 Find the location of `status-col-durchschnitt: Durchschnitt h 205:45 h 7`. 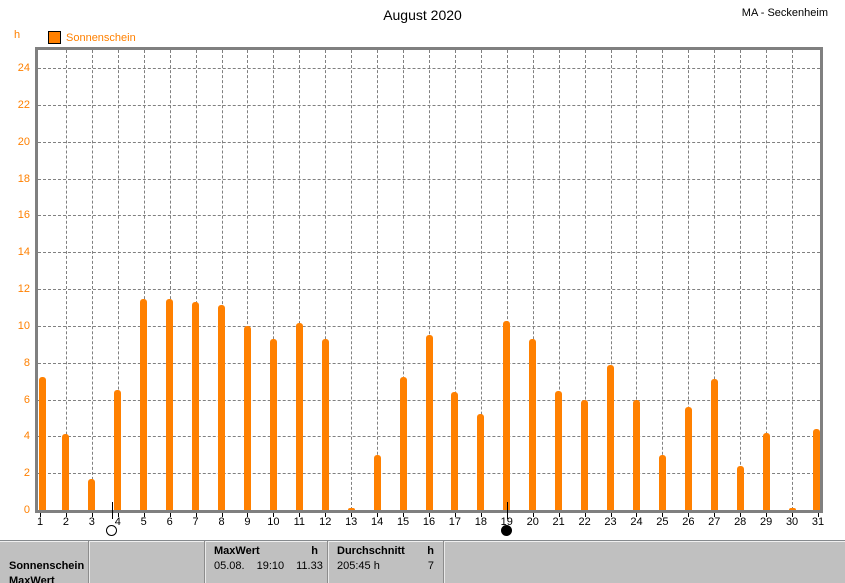

status-col-durchschnitt: Durchschnitt h 205:45 h 7 is located at coordinates (385, 562).